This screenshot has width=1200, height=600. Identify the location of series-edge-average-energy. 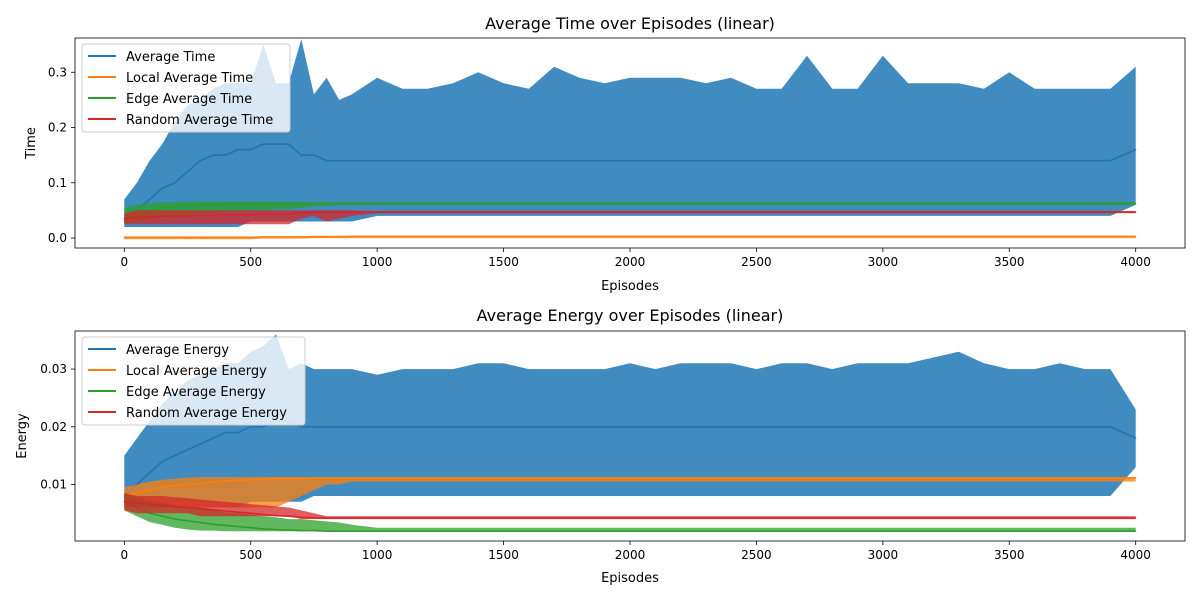
(630, 512).